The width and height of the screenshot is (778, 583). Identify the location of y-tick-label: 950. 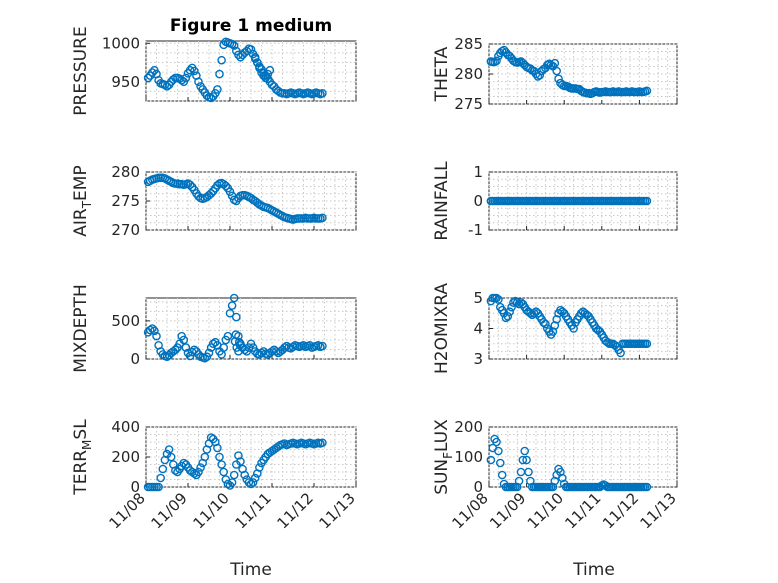
(125, 82).